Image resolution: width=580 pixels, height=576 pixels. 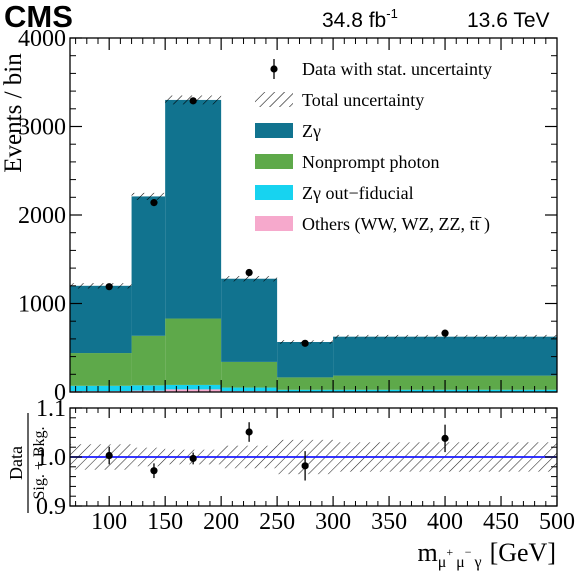 I want to click on ratio-y-axis-label: Data Sig. + Bkg., so click(x=27, y=463).